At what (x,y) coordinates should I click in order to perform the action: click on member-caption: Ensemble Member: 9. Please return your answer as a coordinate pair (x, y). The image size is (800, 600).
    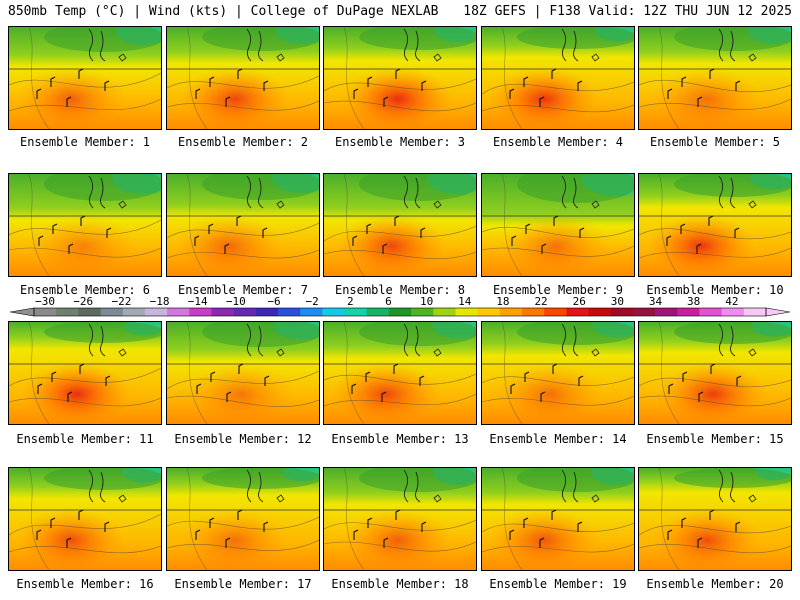
    Looking at the image, I should click on (558, 290).